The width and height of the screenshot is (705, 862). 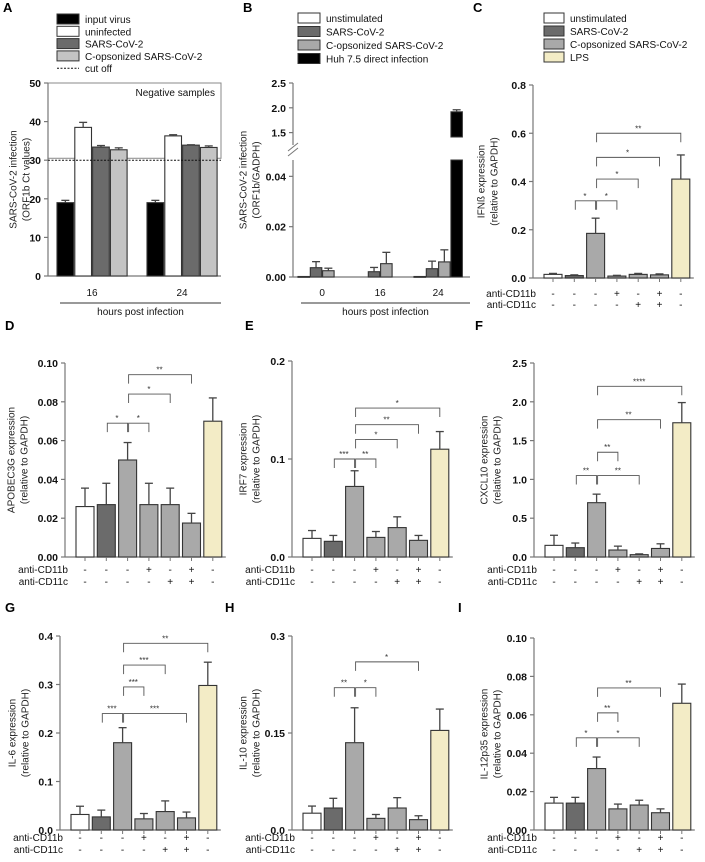 I want to click on x-category-label: 24, so click(x=182, y=293).